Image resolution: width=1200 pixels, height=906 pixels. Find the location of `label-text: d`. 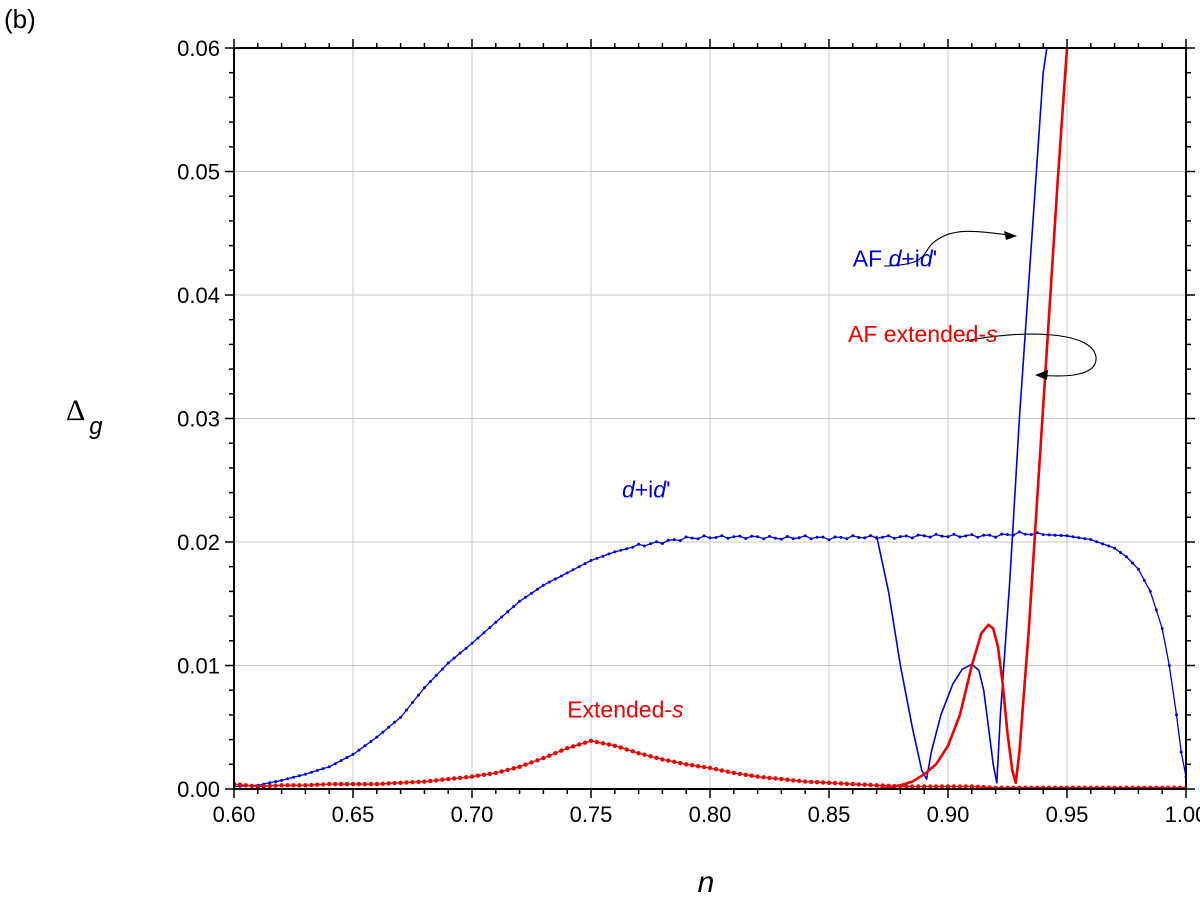

label-text: d is located at coordinates (927, 259).